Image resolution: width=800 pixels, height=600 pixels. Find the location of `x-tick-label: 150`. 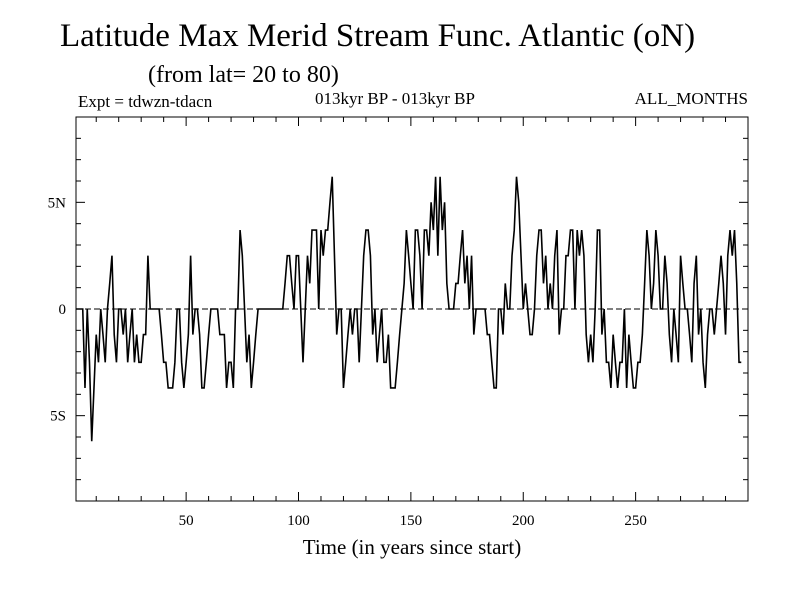

x-tick-label: 150 is located at coordinates (411, 521).